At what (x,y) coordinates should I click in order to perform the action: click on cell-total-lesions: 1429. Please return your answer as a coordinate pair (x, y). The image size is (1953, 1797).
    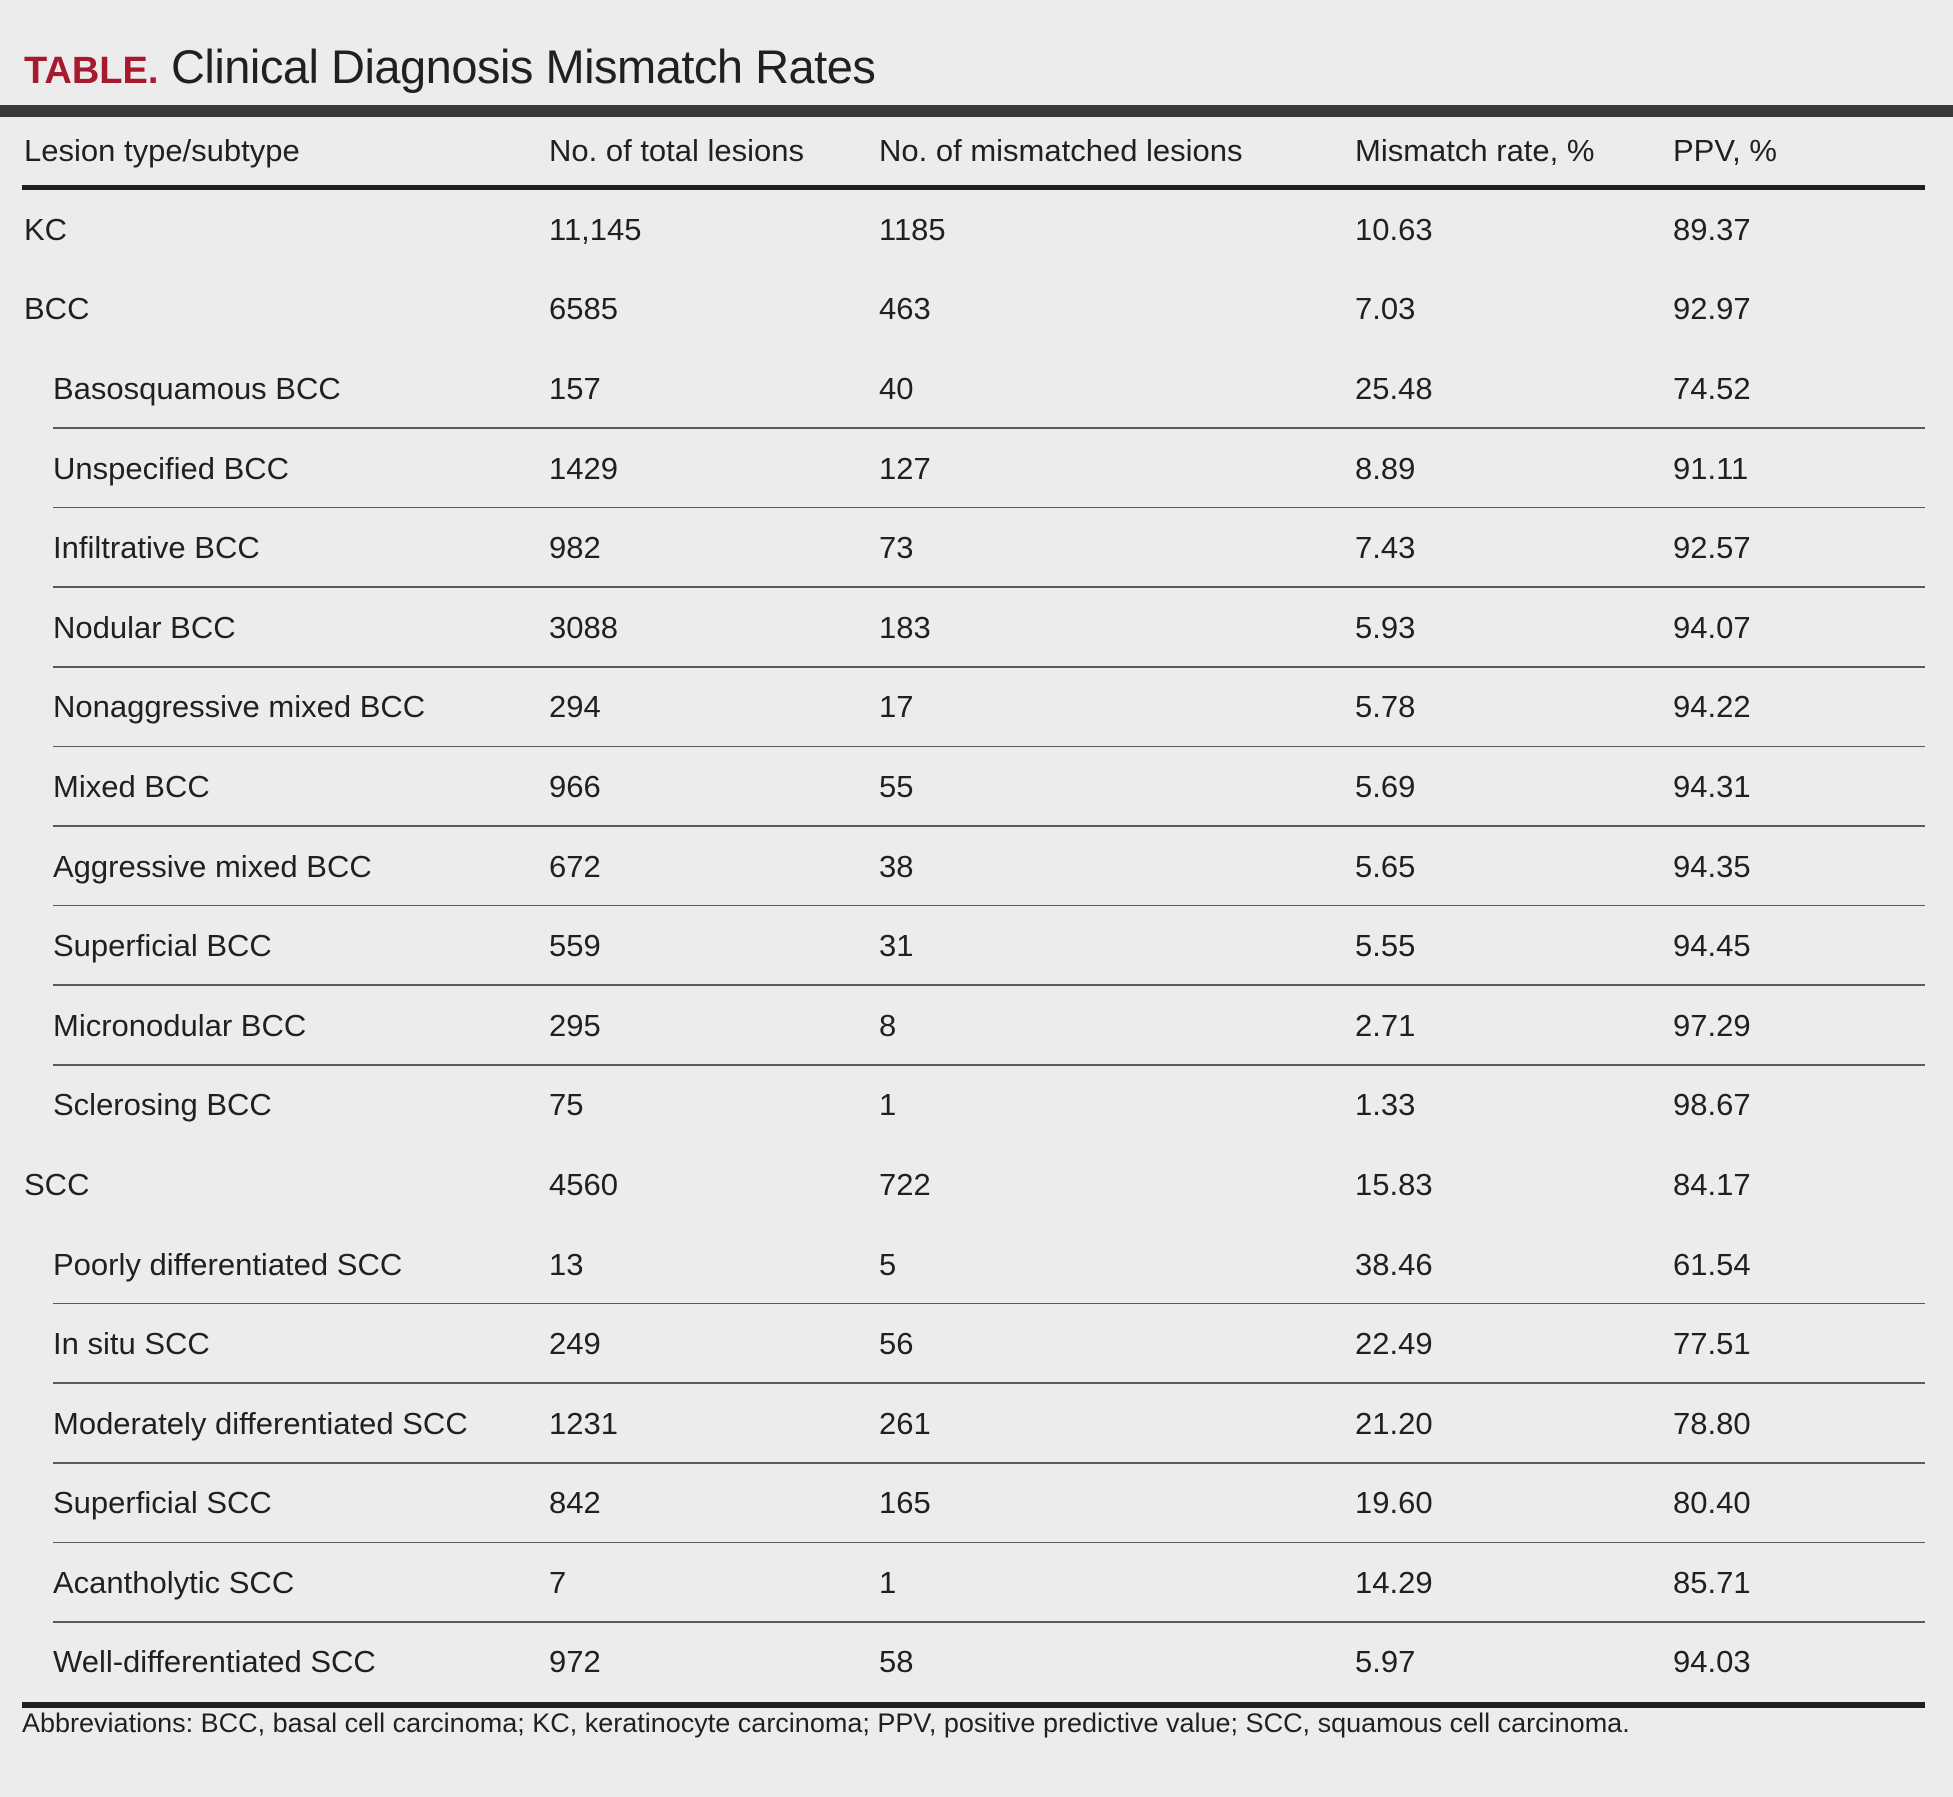
    Looking at the image, I should click on (583, 468).